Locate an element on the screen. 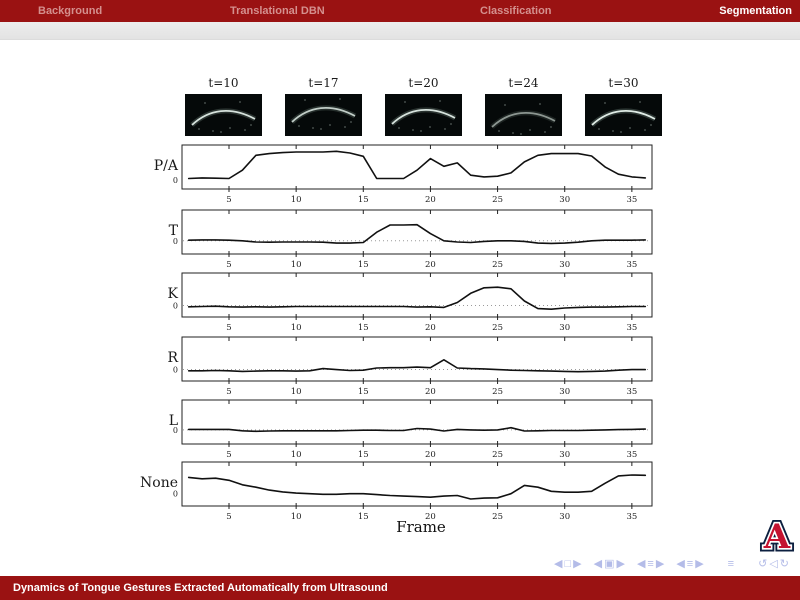 This screenshot has width=800, height=600. thumbnail-time-label: t=17 is located at coordinates (323, 83).